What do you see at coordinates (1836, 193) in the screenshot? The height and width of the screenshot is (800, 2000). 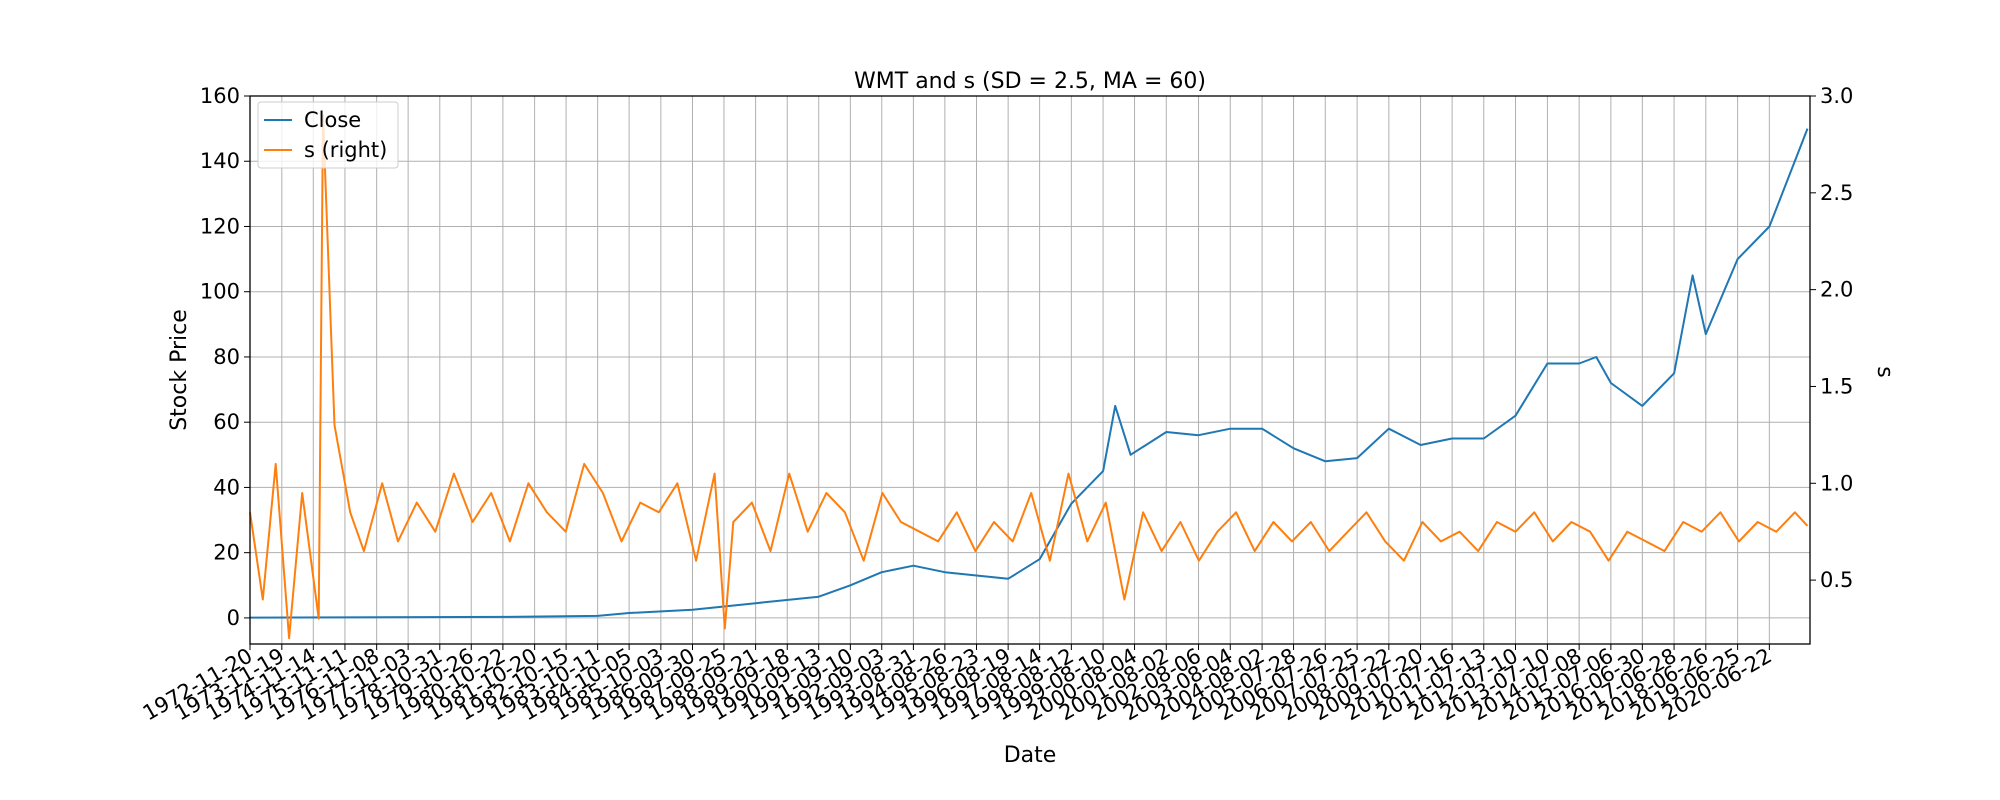 I see `y-right-tick-label: 2.5` at bounding box center [1836, 193].